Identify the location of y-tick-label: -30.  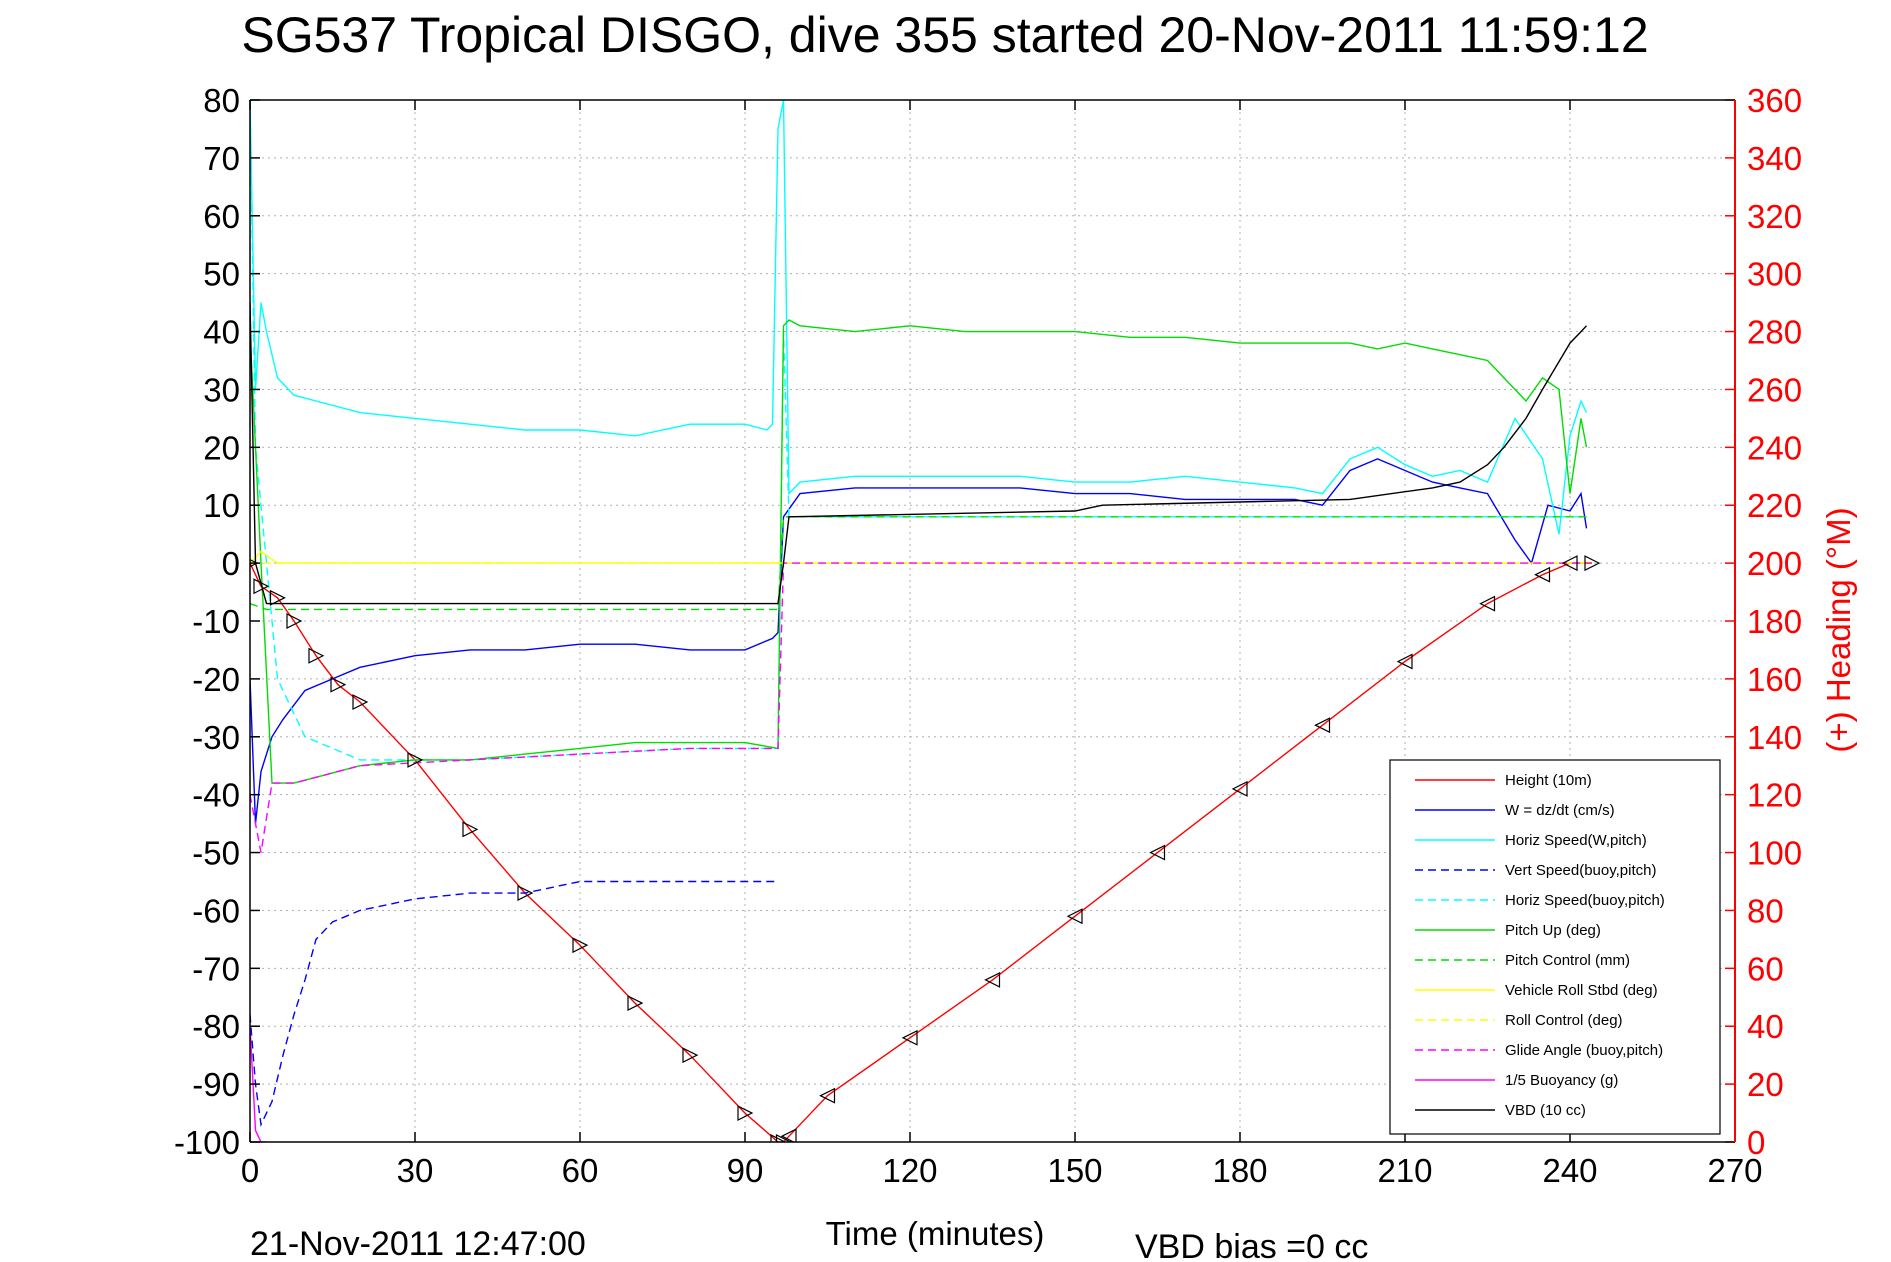
(216, 737).